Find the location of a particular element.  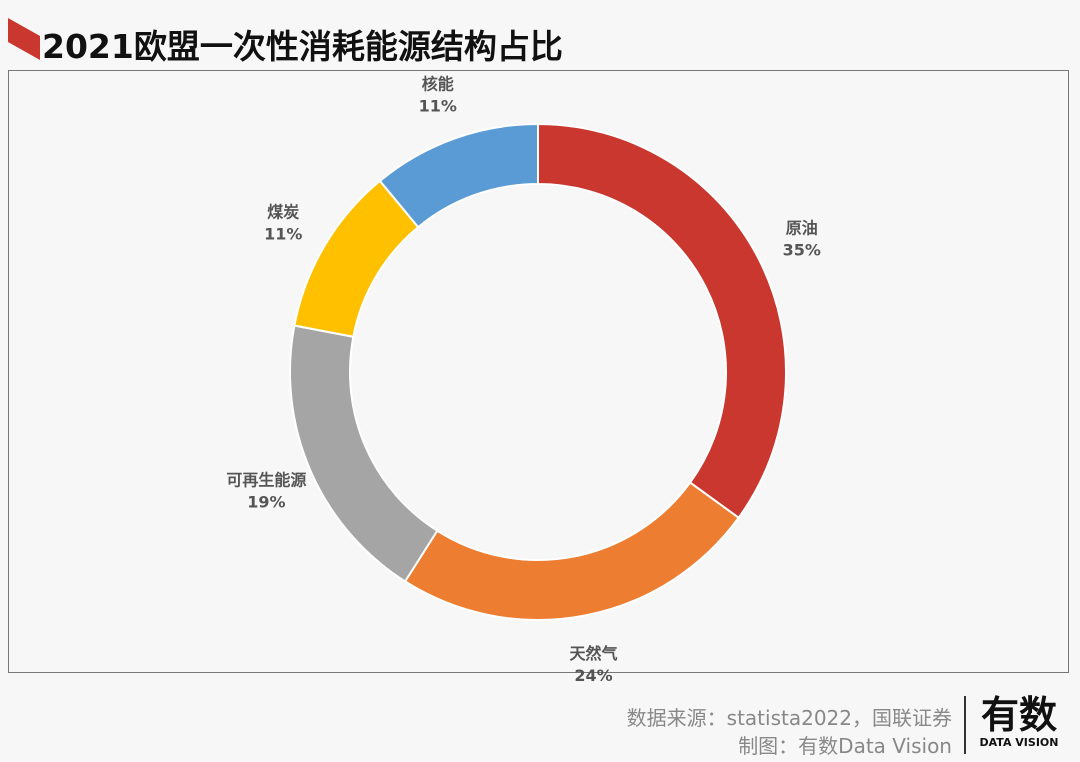

category-label: 煤炭 is located at coordinates (283, 211).